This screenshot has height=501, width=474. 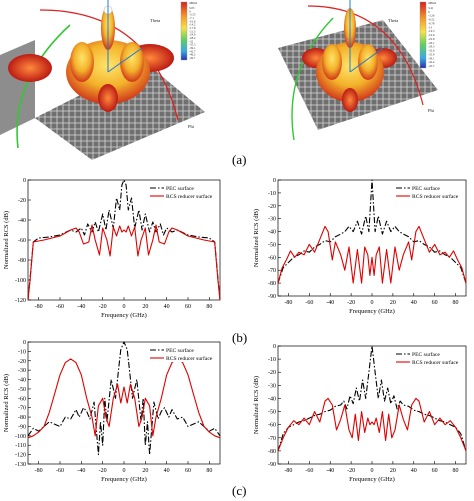 I want to click on y-tick-label: -90, so click(x=22, y=427).